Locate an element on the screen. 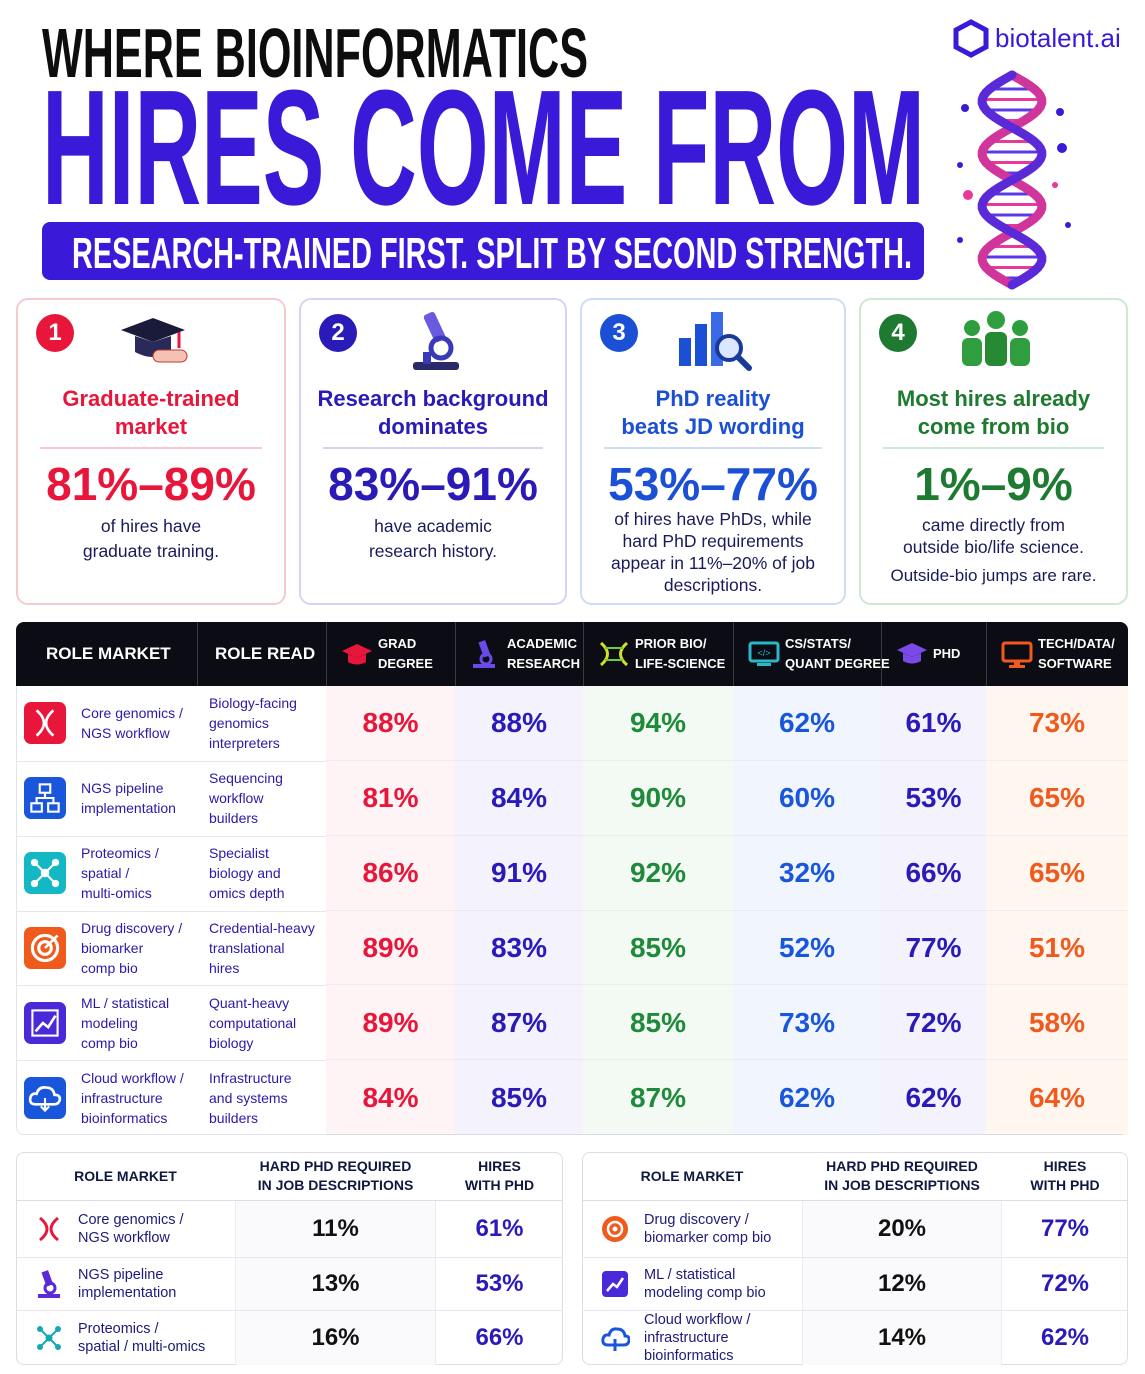 Image resolution: width=1145 pixels, height=1374 pixels. row-text: genomics is located at coordinates (239, 723).